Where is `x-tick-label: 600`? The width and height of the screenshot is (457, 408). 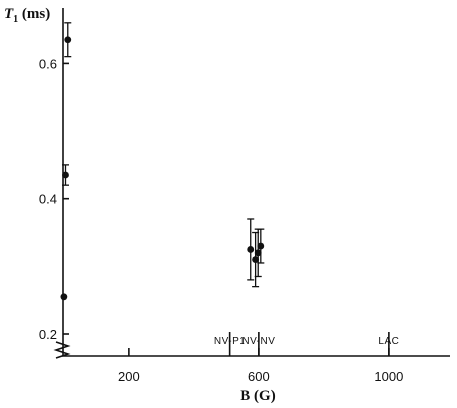
x-tick-label: 600 is located at coordinates (259, 376).